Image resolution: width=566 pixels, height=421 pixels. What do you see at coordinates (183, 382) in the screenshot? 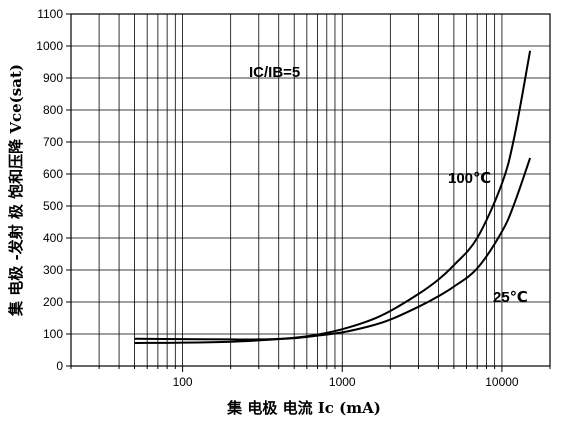
I see `x-tick-label: 100` at bounding box center [183, 382].